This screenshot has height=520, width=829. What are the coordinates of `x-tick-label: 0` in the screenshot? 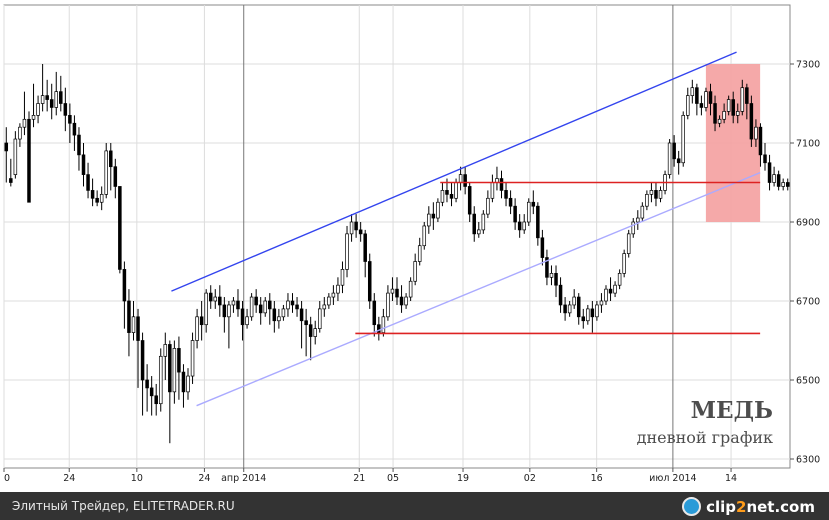 It's located at (7, 478).